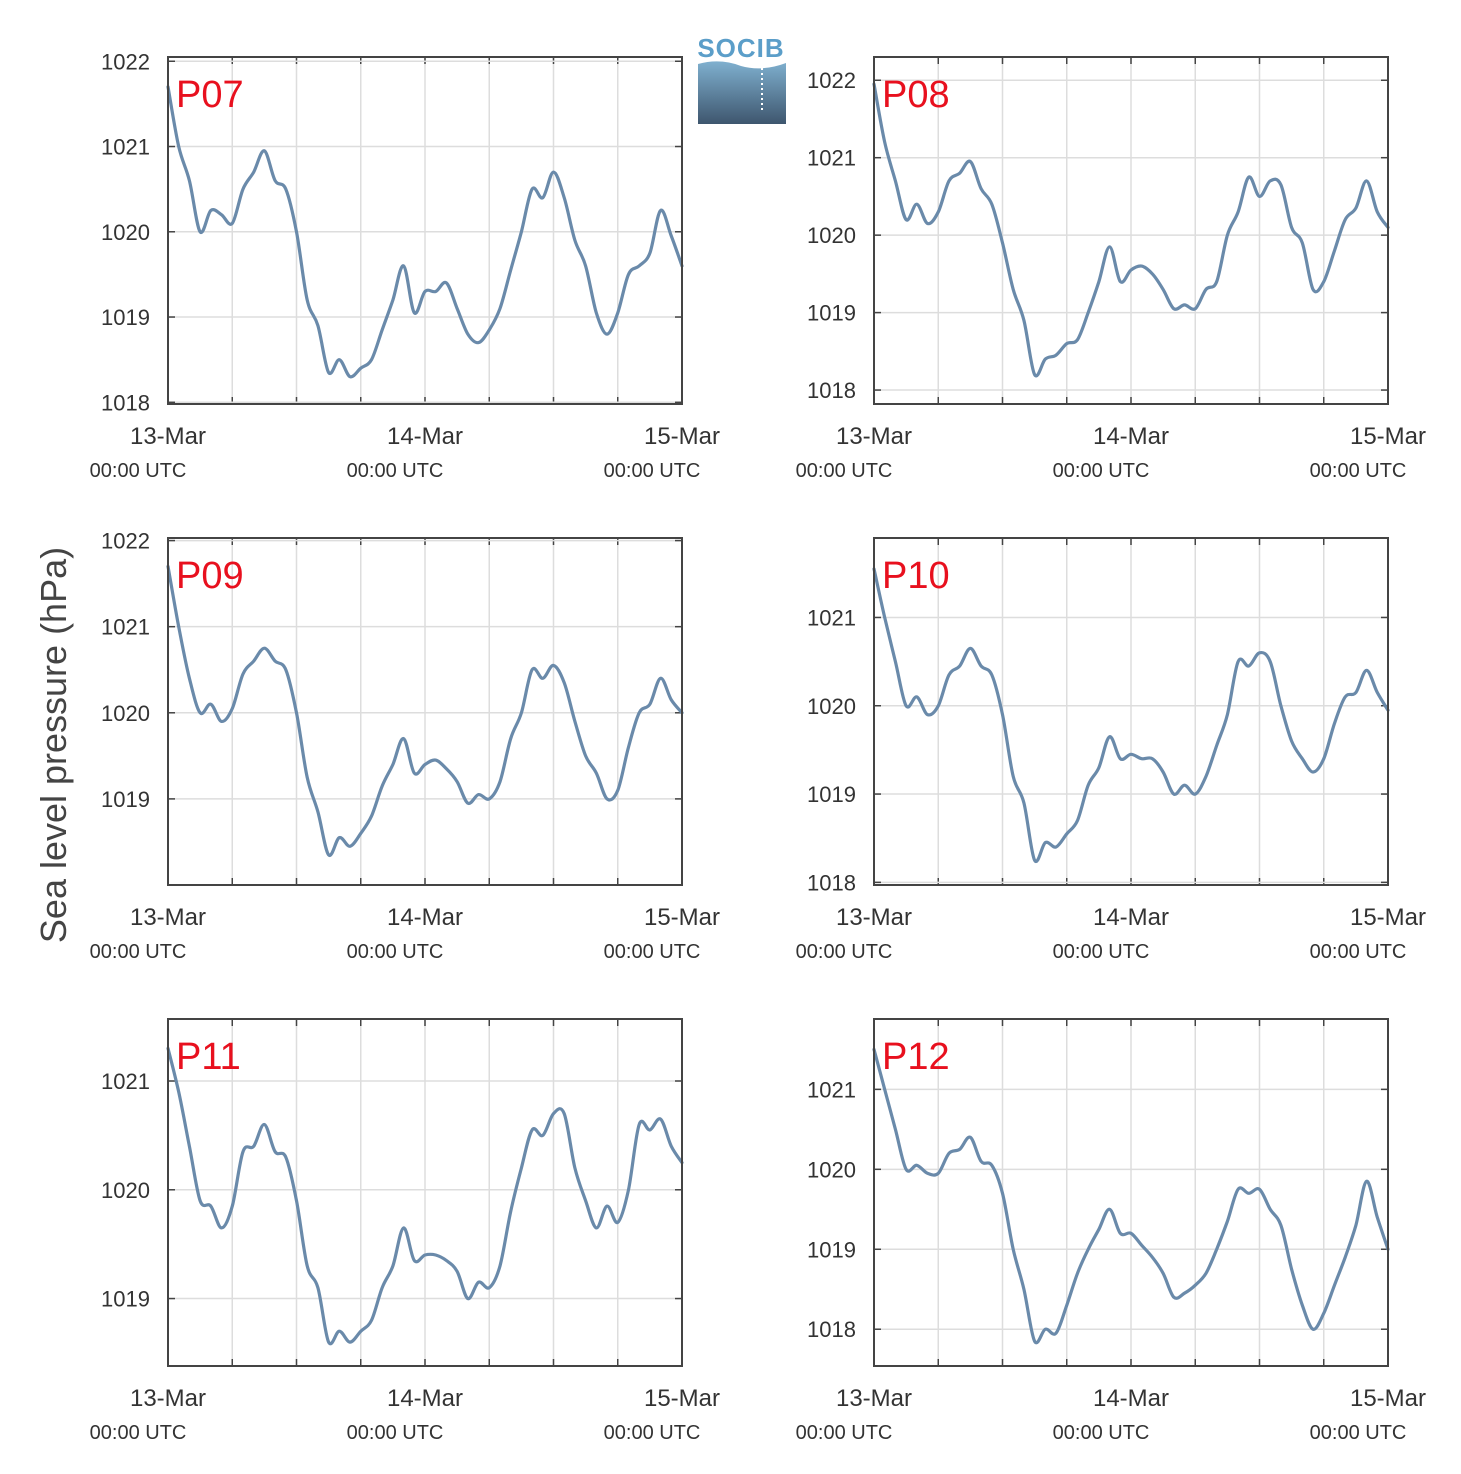 This screenshot has height=1474, width=1461. What do you see at coordinates (916, 576) in the screenshot?
I see `panel-label: P10` at bounding box center [916, 576].